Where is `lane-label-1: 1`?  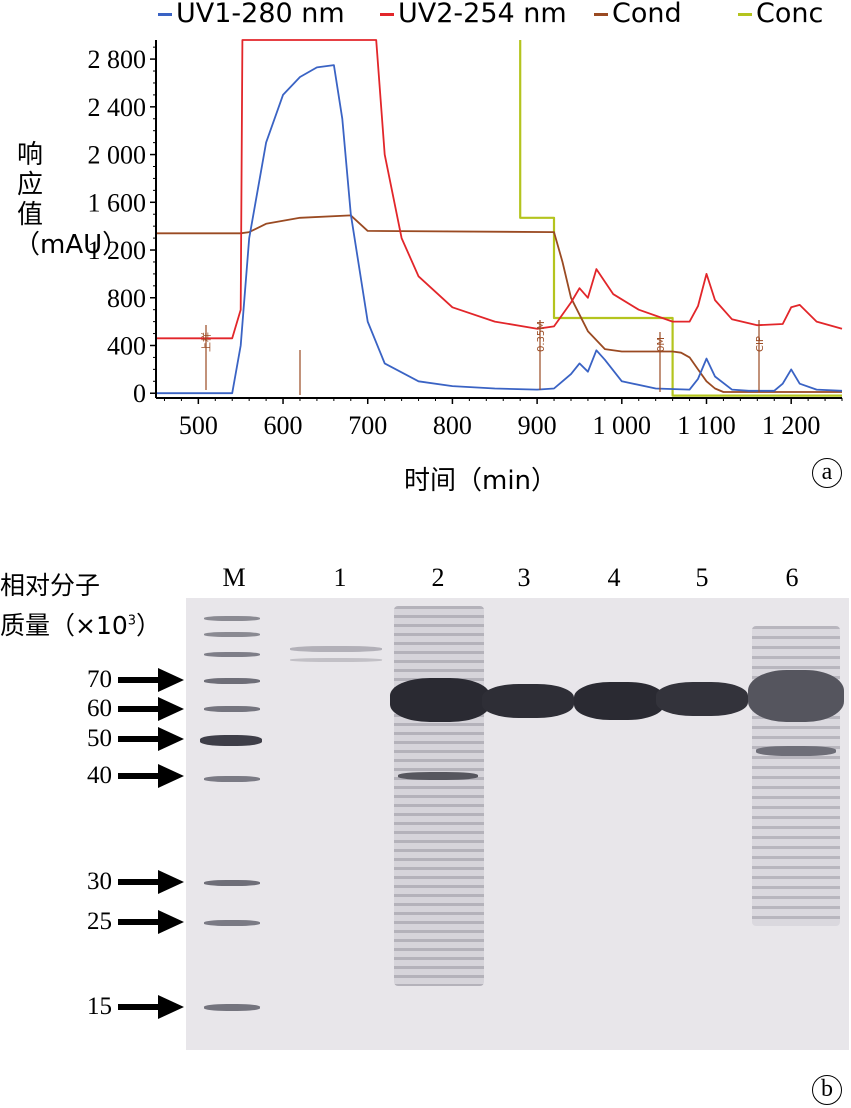 lane-label-1: 1 is located at coordinates (340, 577).